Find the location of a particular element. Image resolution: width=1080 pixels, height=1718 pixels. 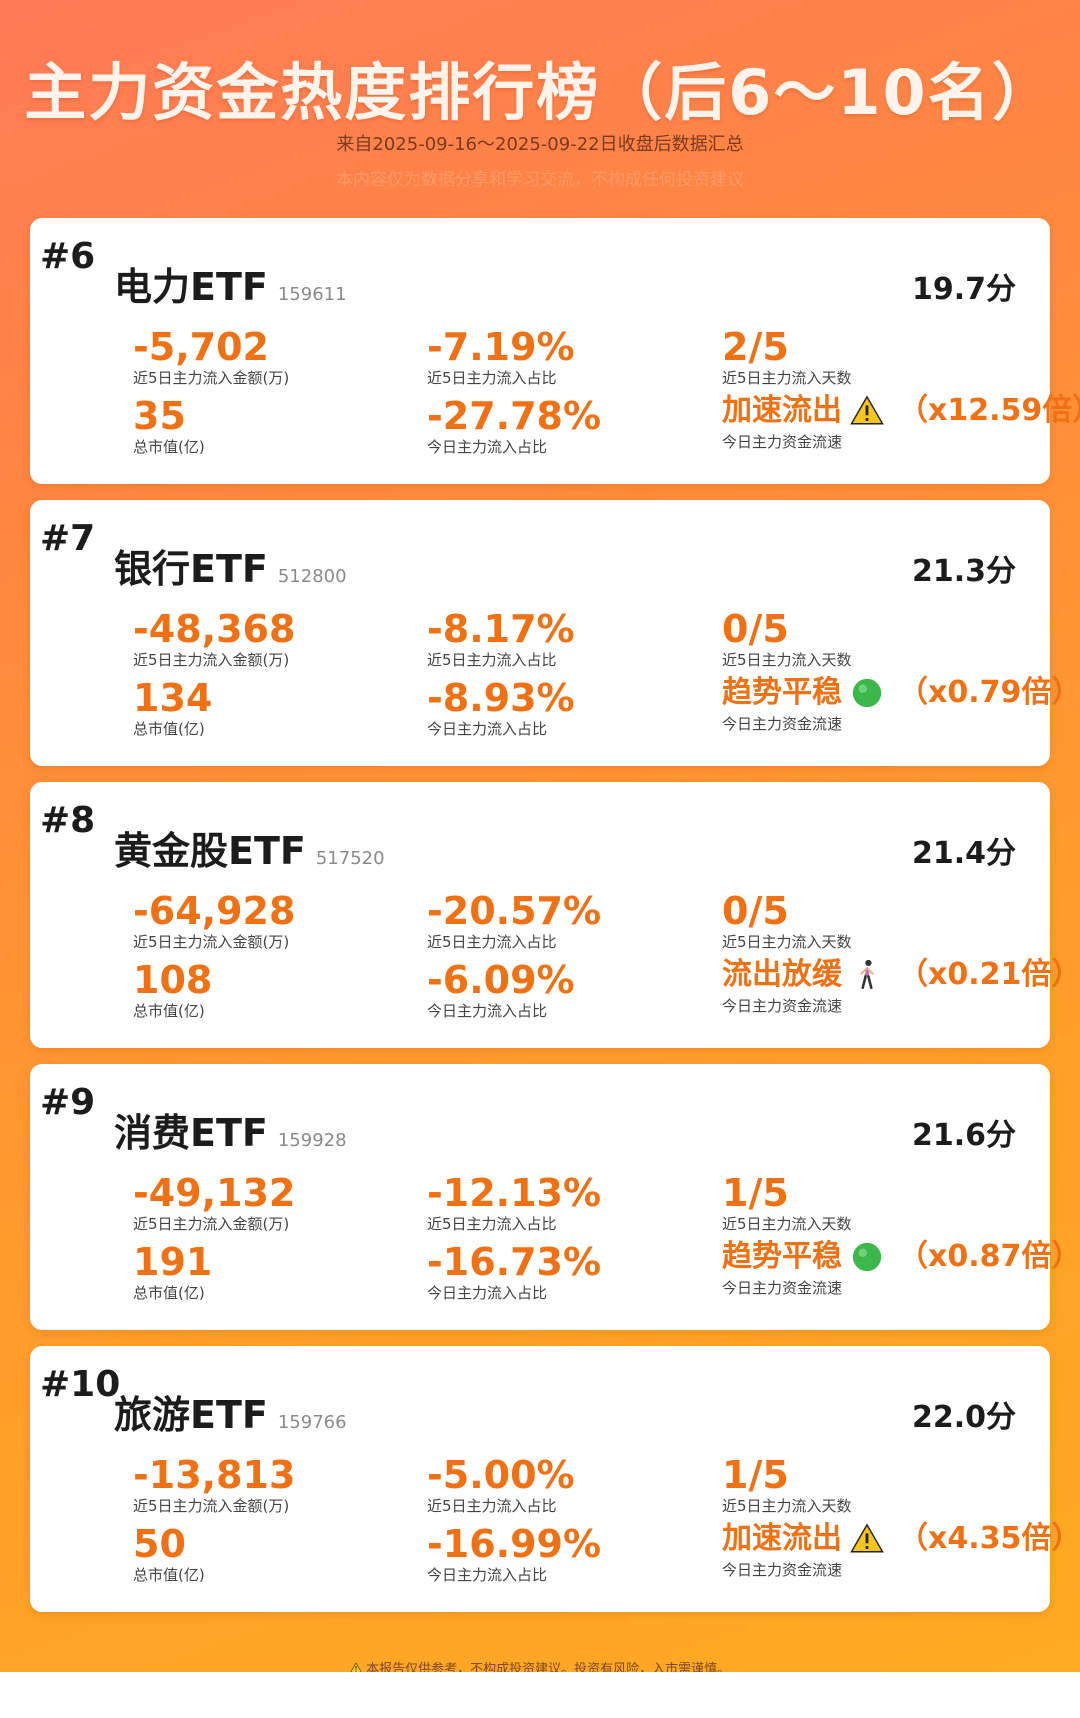

footer-disclaimer: 本报告仅供参考，不构成投资建议。投资有风险，入市需谨慎。 is located at coordinates (540, 1665).